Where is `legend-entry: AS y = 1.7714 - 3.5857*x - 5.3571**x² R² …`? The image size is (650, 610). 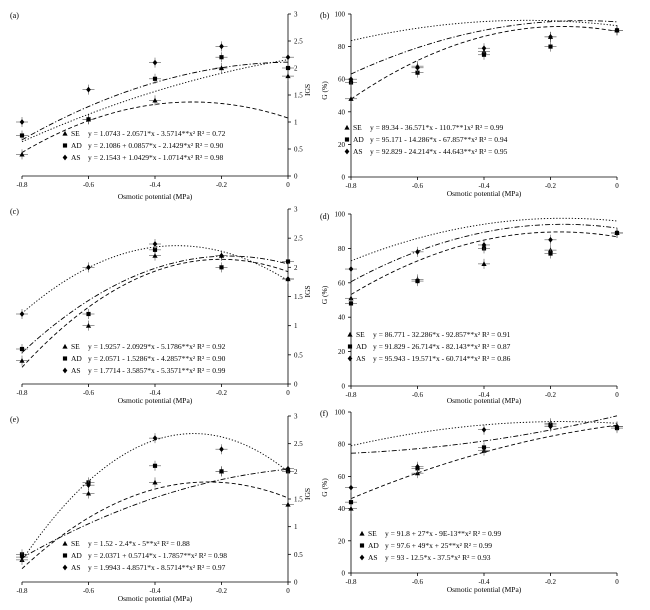
legend-entry: AS y = 1.7714 - 3.5857*x - 5.3571**x² R² … is located at coordinates (144, 370).